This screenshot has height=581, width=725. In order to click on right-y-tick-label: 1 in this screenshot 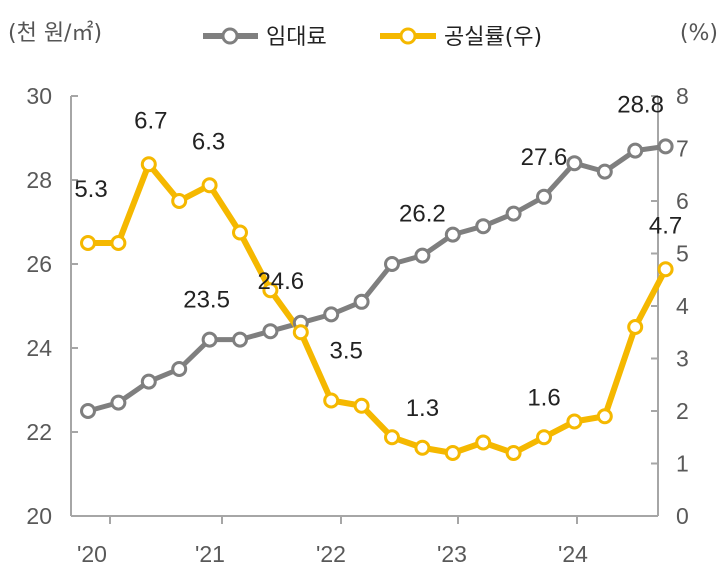, I will do `click(682, 464)`.